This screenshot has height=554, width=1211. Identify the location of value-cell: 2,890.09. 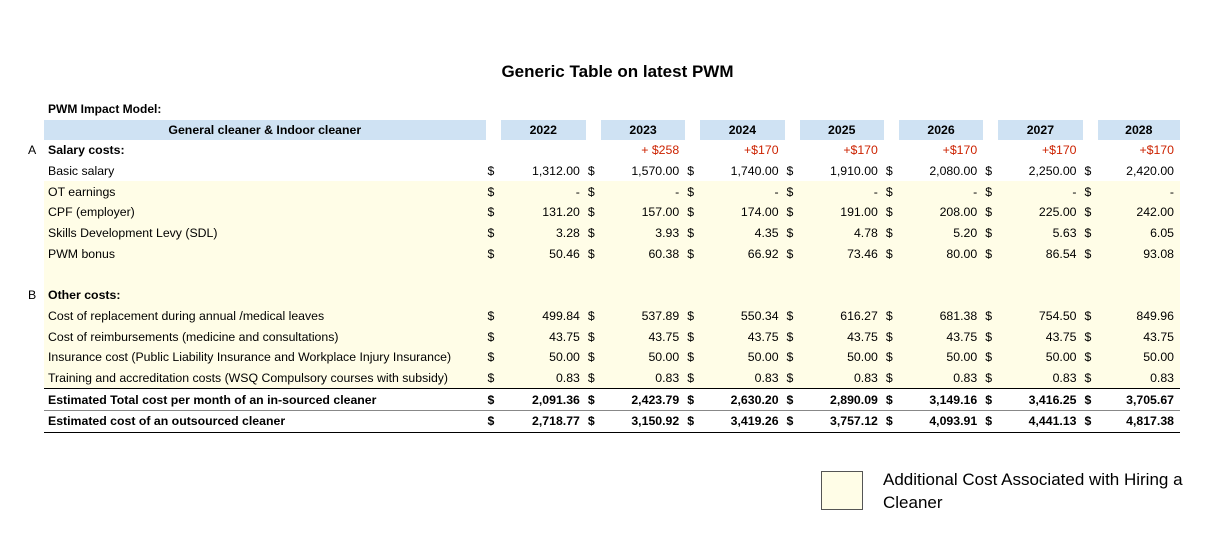
(841, 399).